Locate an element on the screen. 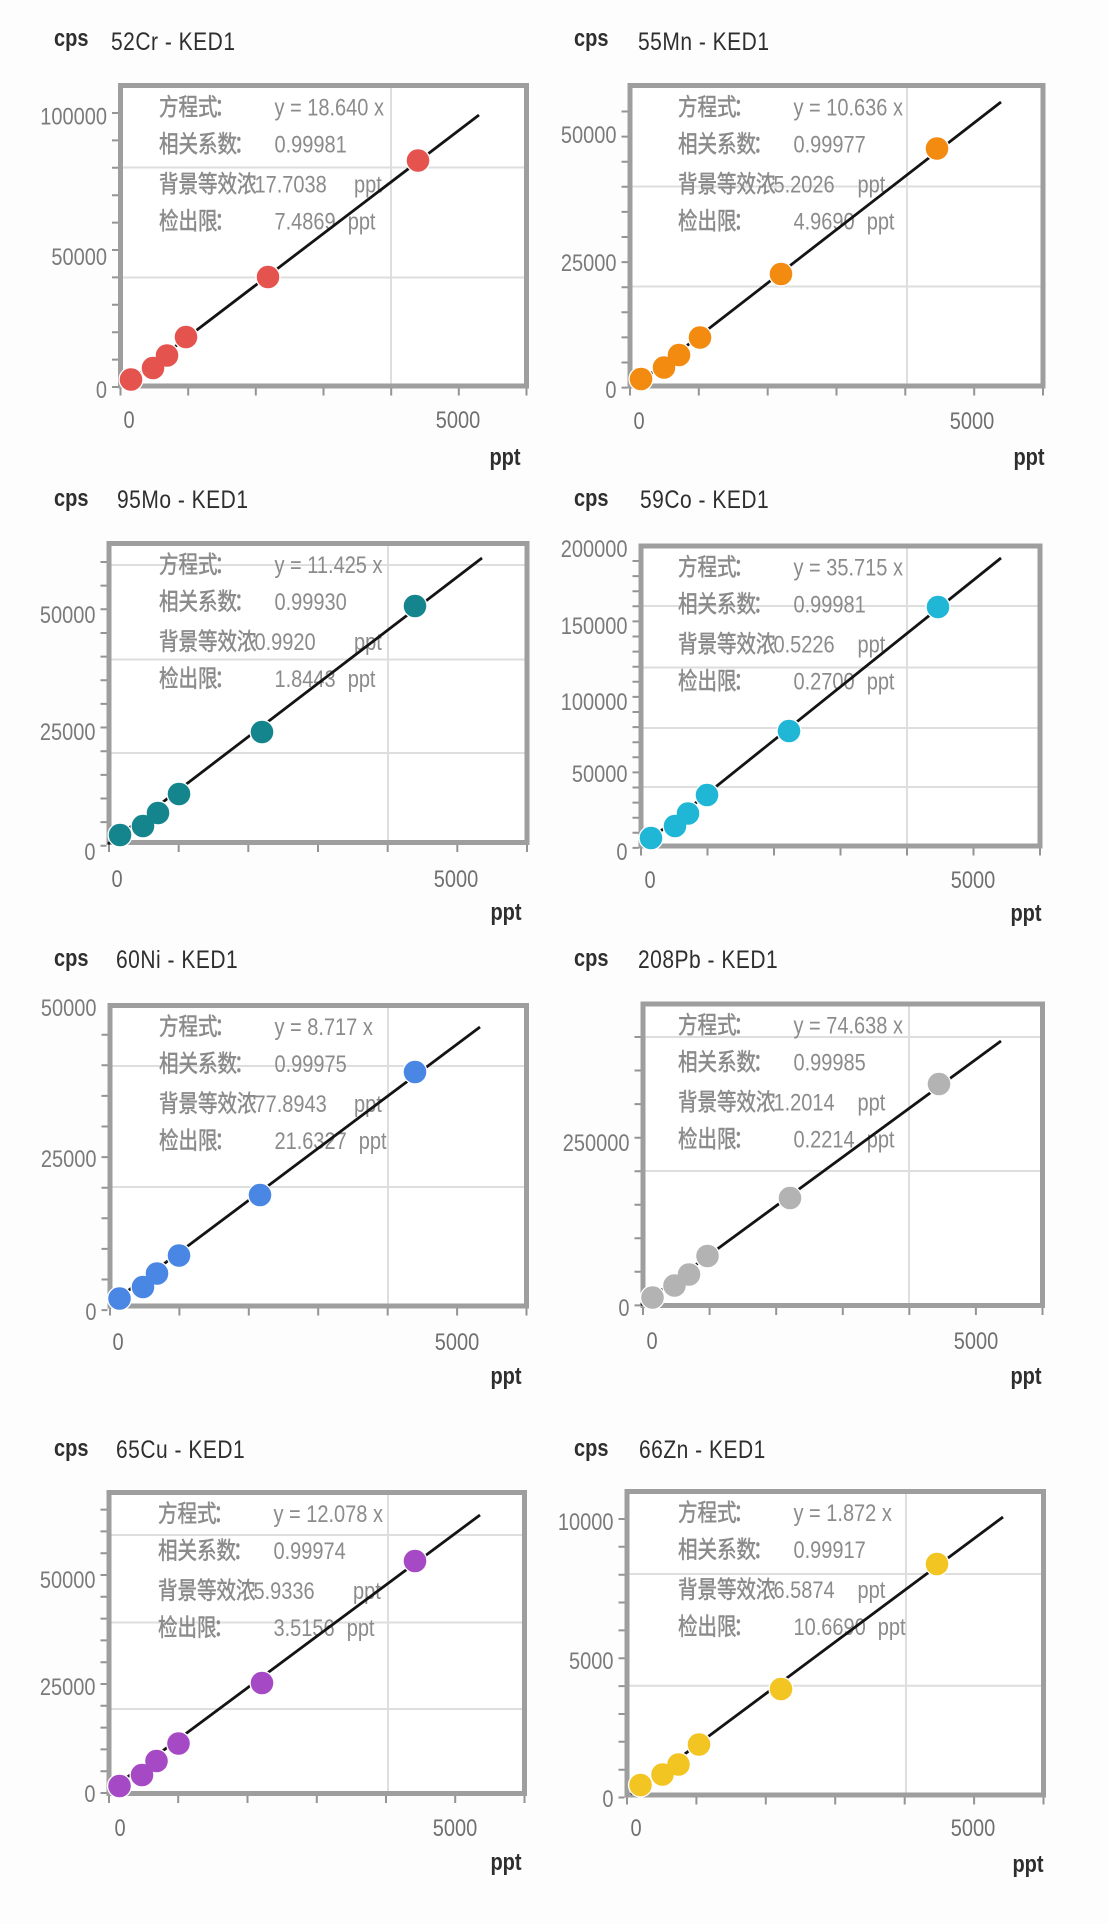 This screenshot has width=1109, height=1924. svg-text: 95Mo - KED1 is located at coordinates (183, 499).